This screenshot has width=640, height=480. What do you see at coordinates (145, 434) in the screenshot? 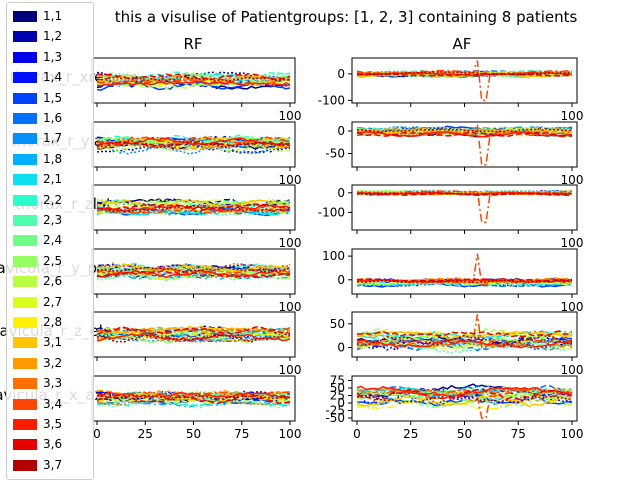
I see `x-tick-label: 25` at bounding box center [145, 434].